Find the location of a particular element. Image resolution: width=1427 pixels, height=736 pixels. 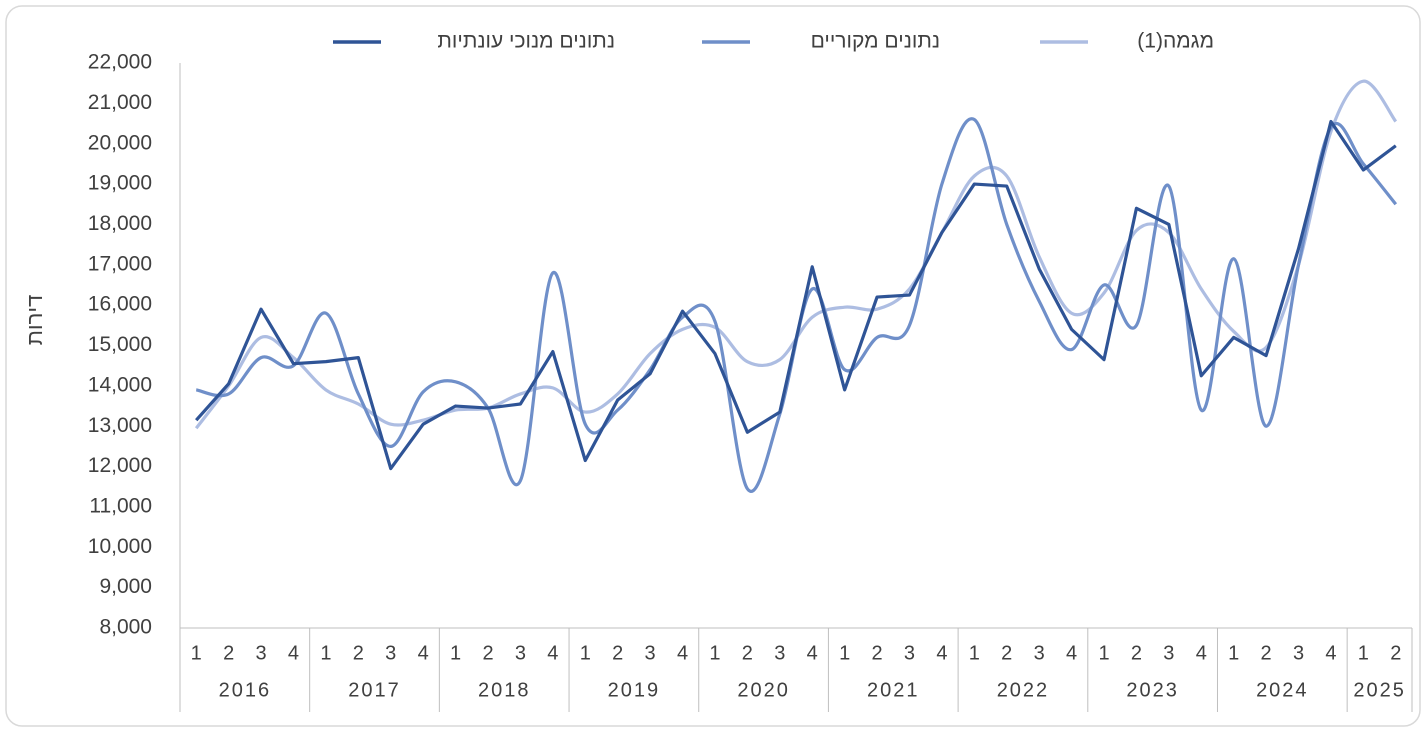

y-tick-label: 18,000 is located at coordinates (120, 223).